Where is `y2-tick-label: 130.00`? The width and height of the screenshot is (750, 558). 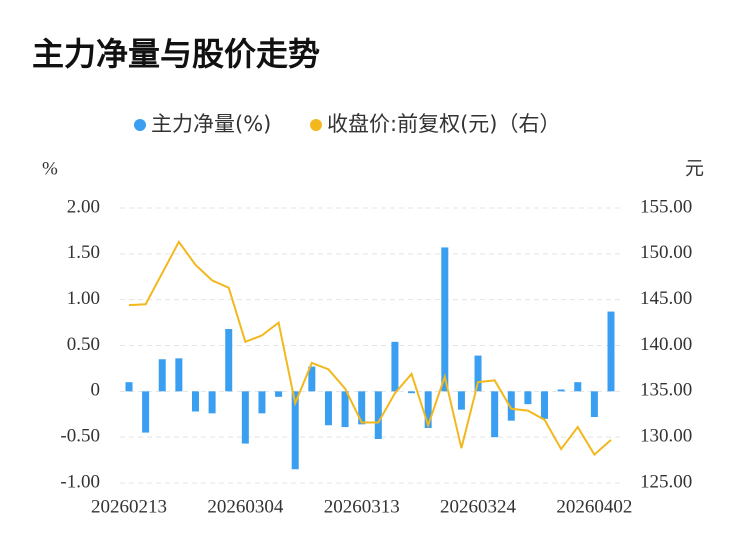
y2-tick-label: 130.00 is located at coordinates (666, 436).